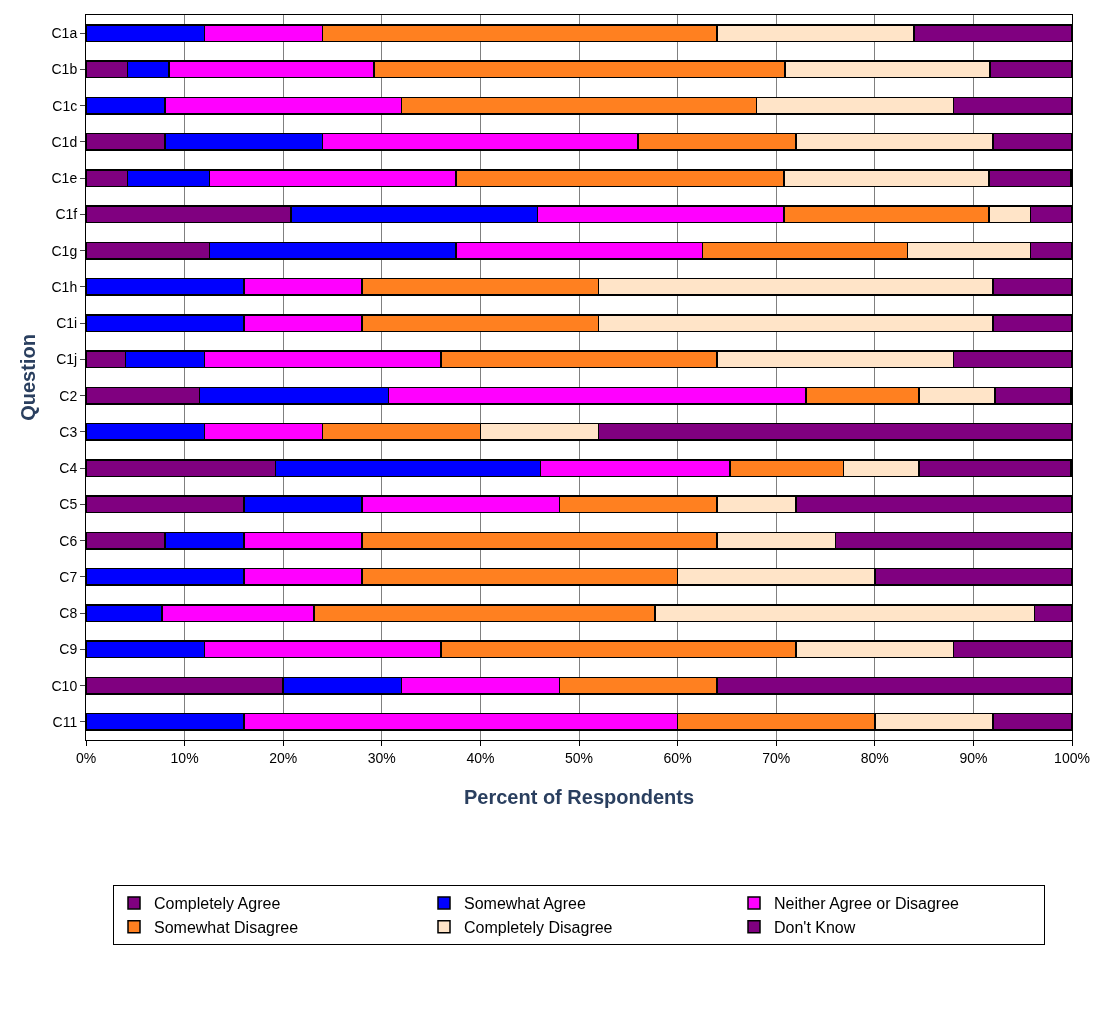 The image size is (1102, 1029). Describe the element at coordinates (525, 904) in the screenshot. I see `legend-label: Somewhat Agree` at that location.